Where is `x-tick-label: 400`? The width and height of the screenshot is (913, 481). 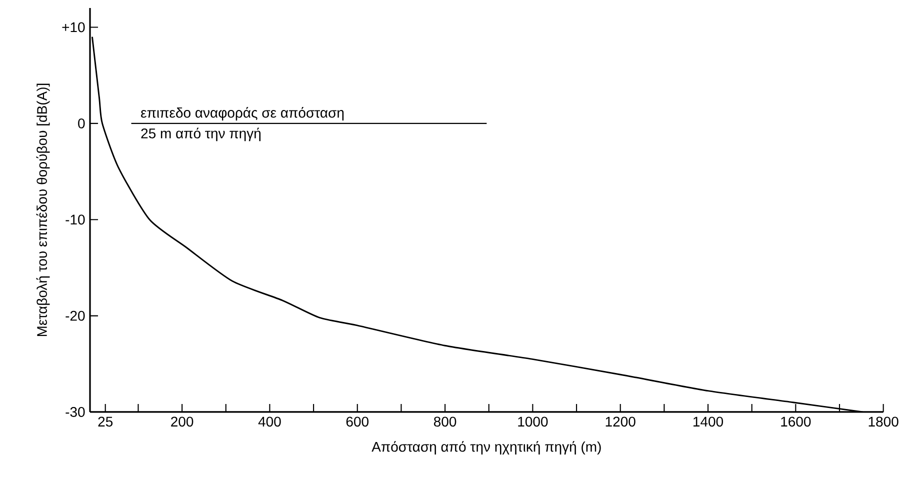
x-tick-label: 400 is located at coordinates (269, 421).